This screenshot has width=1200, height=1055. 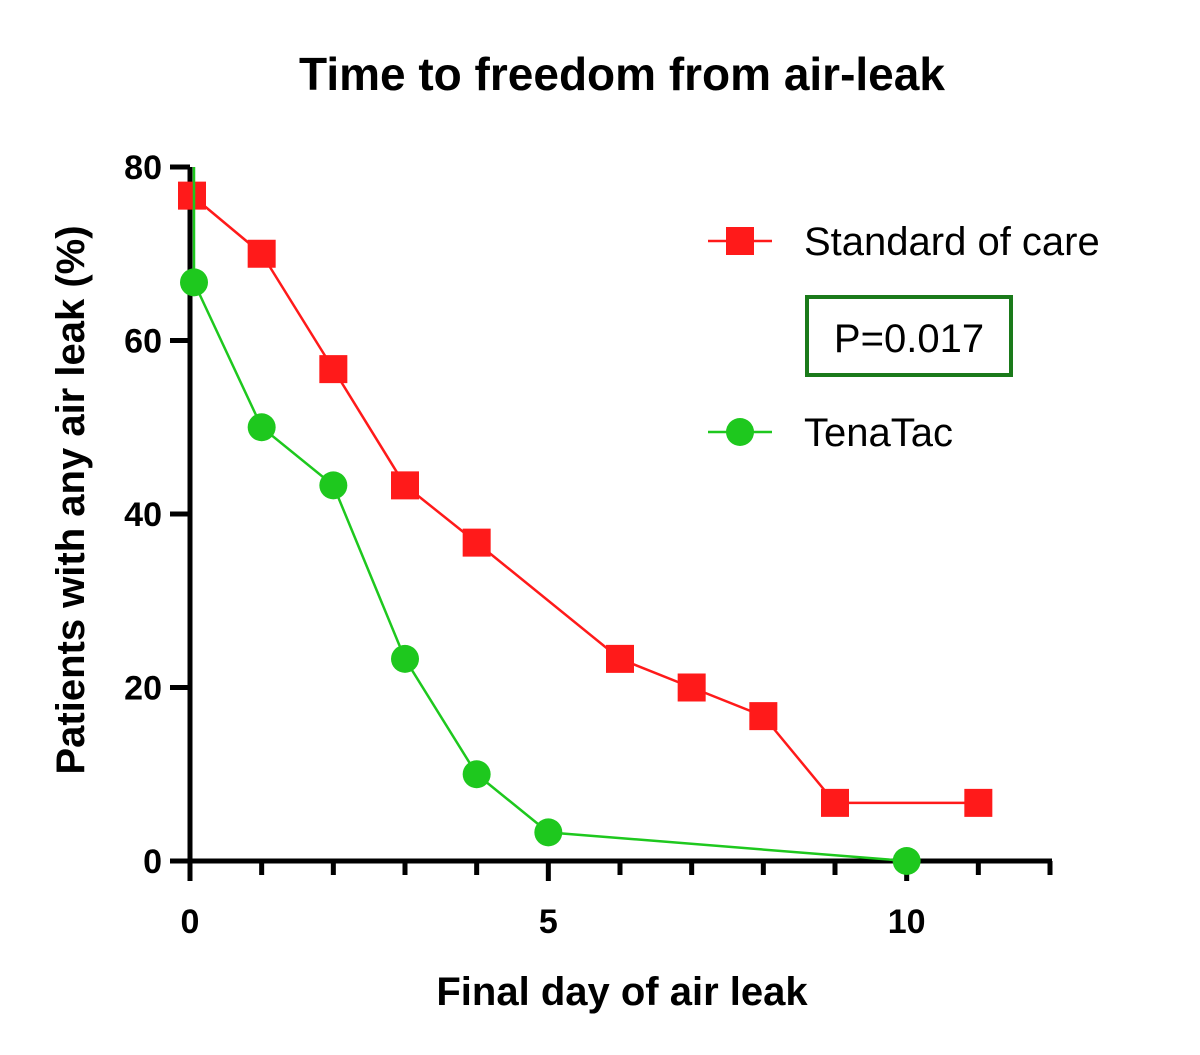 I want to click on y-tick-label: 20, so click(x=143, y=689).